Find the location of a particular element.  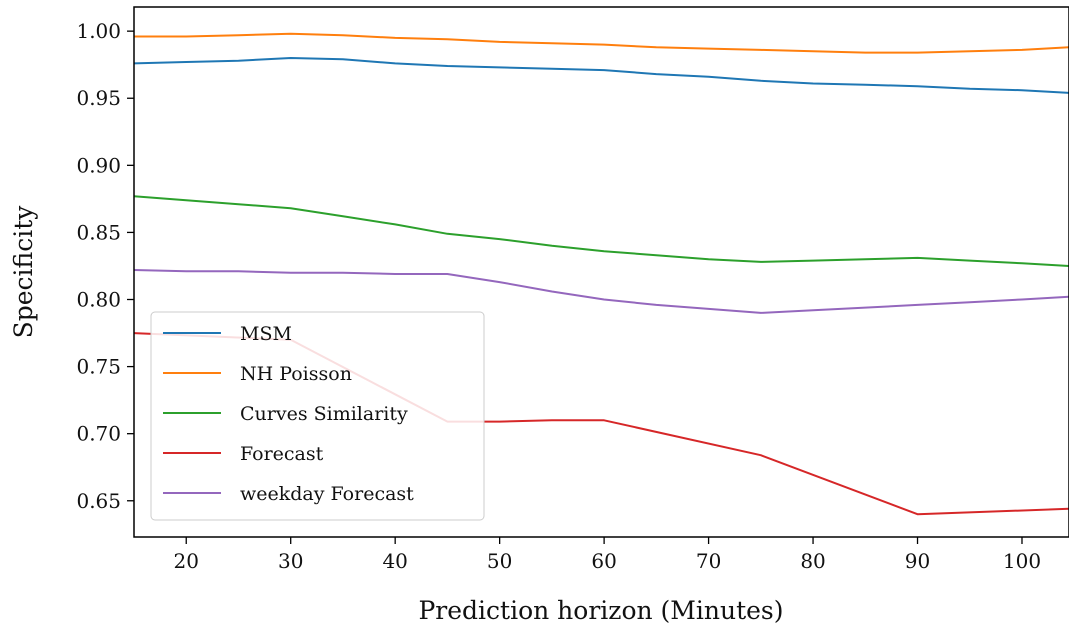

legend-box is located at coordinates (317, 416).